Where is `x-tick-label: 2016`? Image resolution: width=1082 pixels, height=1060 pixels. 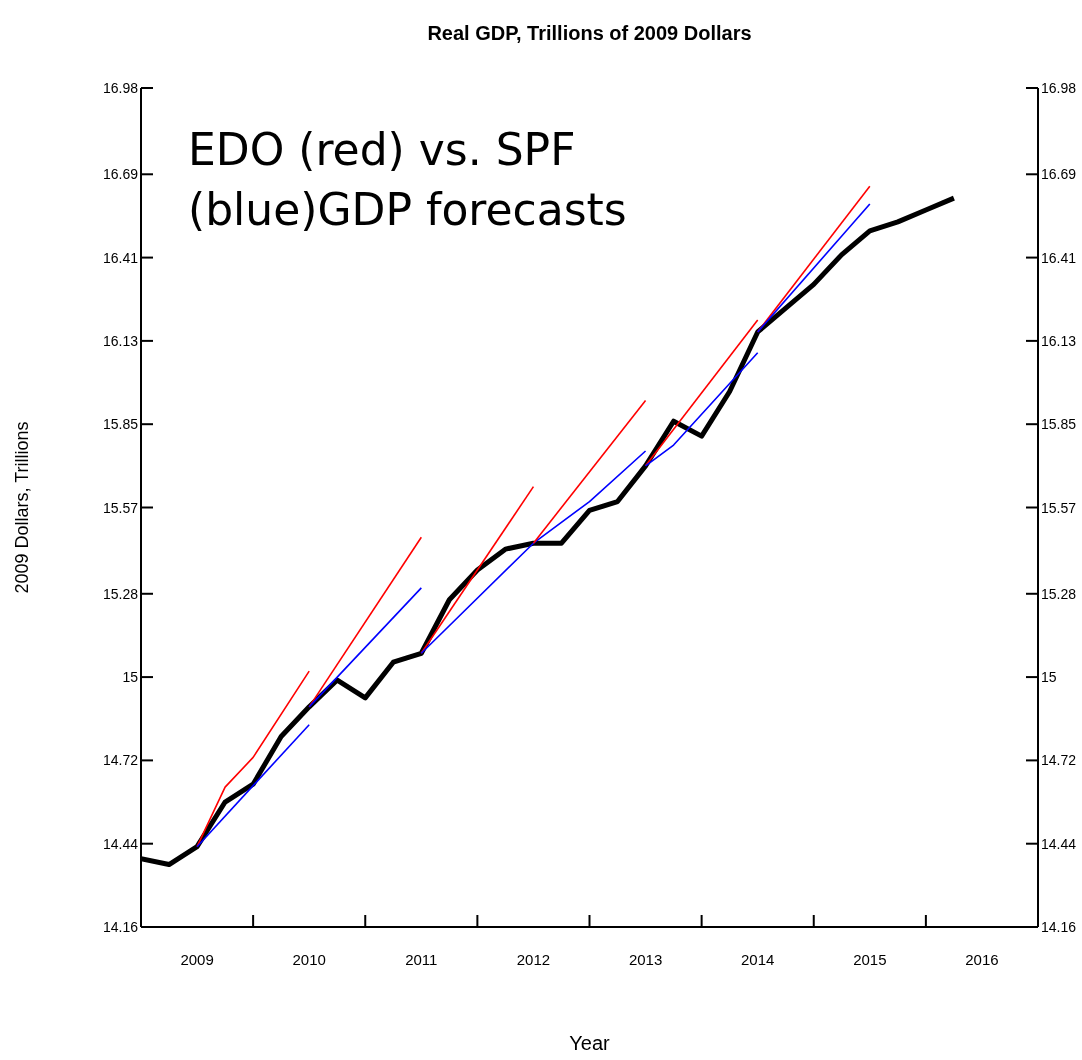
x-tick-label: 2016 is located at coordinates (982, 959).